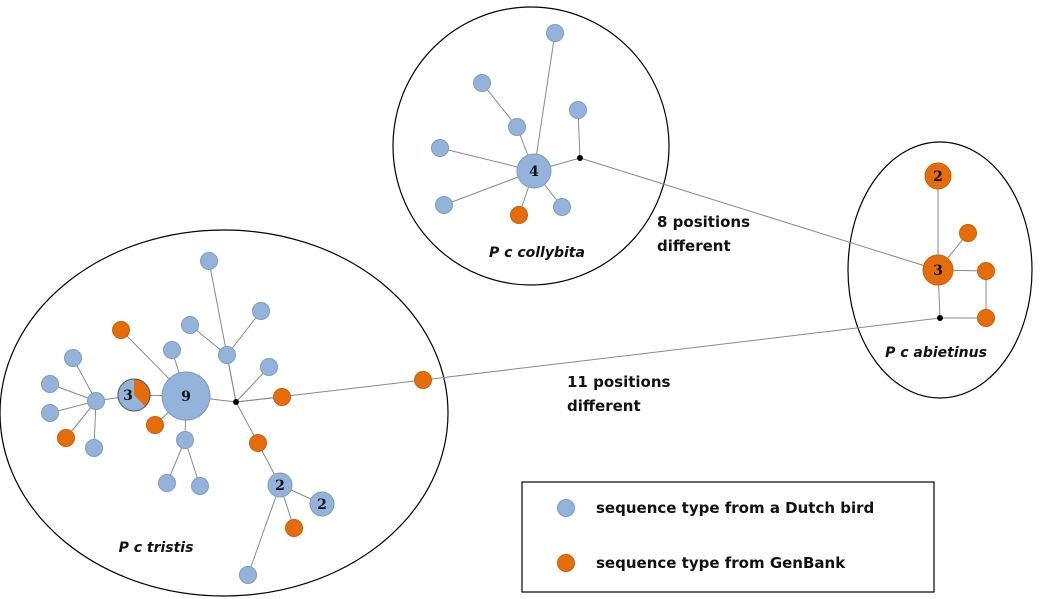 The height and width of the screenshot is (599, 1040). I want to click on node-count-collybita-center: 4, so click(534, 172).